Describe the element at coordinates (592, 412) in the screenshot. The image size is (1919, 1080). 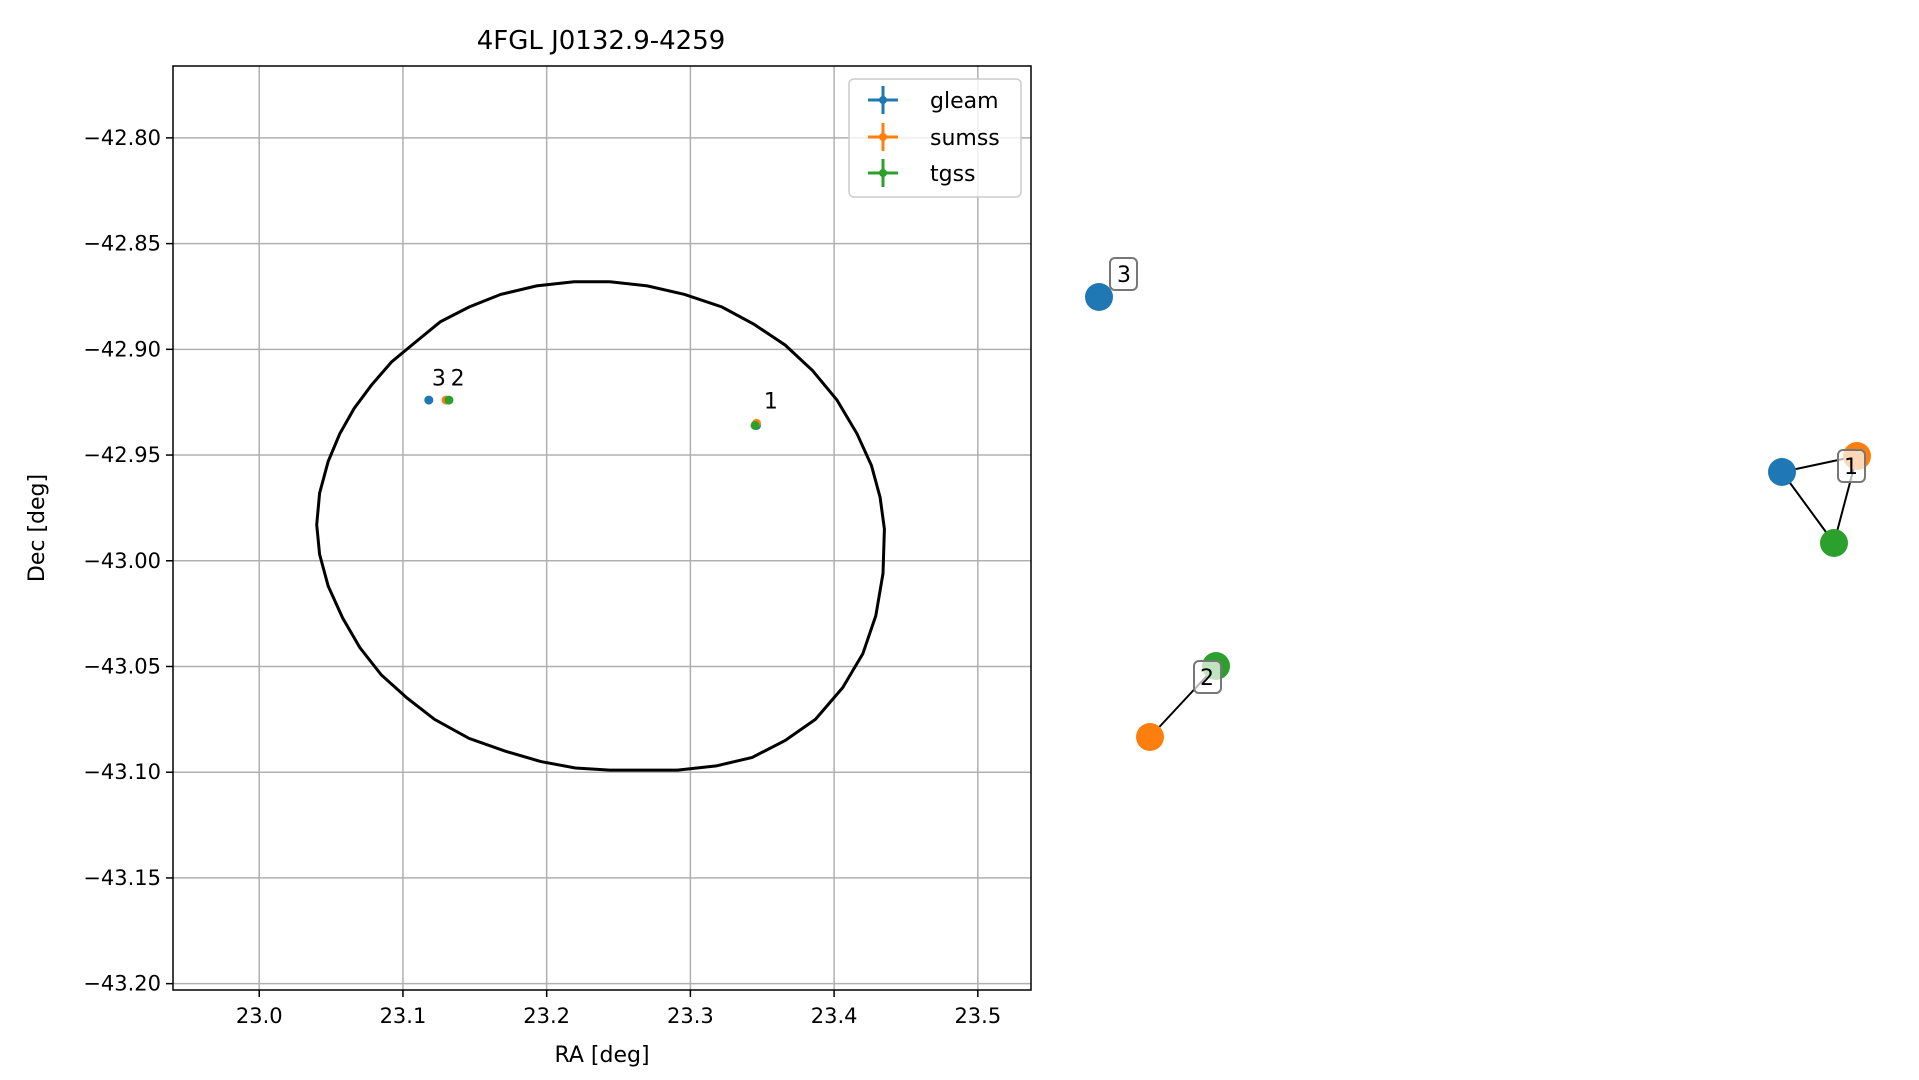
I see `data-points` at that location.